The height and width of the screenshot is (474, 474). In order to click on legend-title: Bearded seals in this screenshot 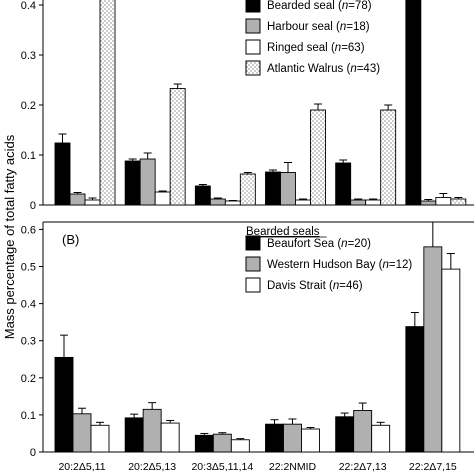, I will do `click(283, 232)`.